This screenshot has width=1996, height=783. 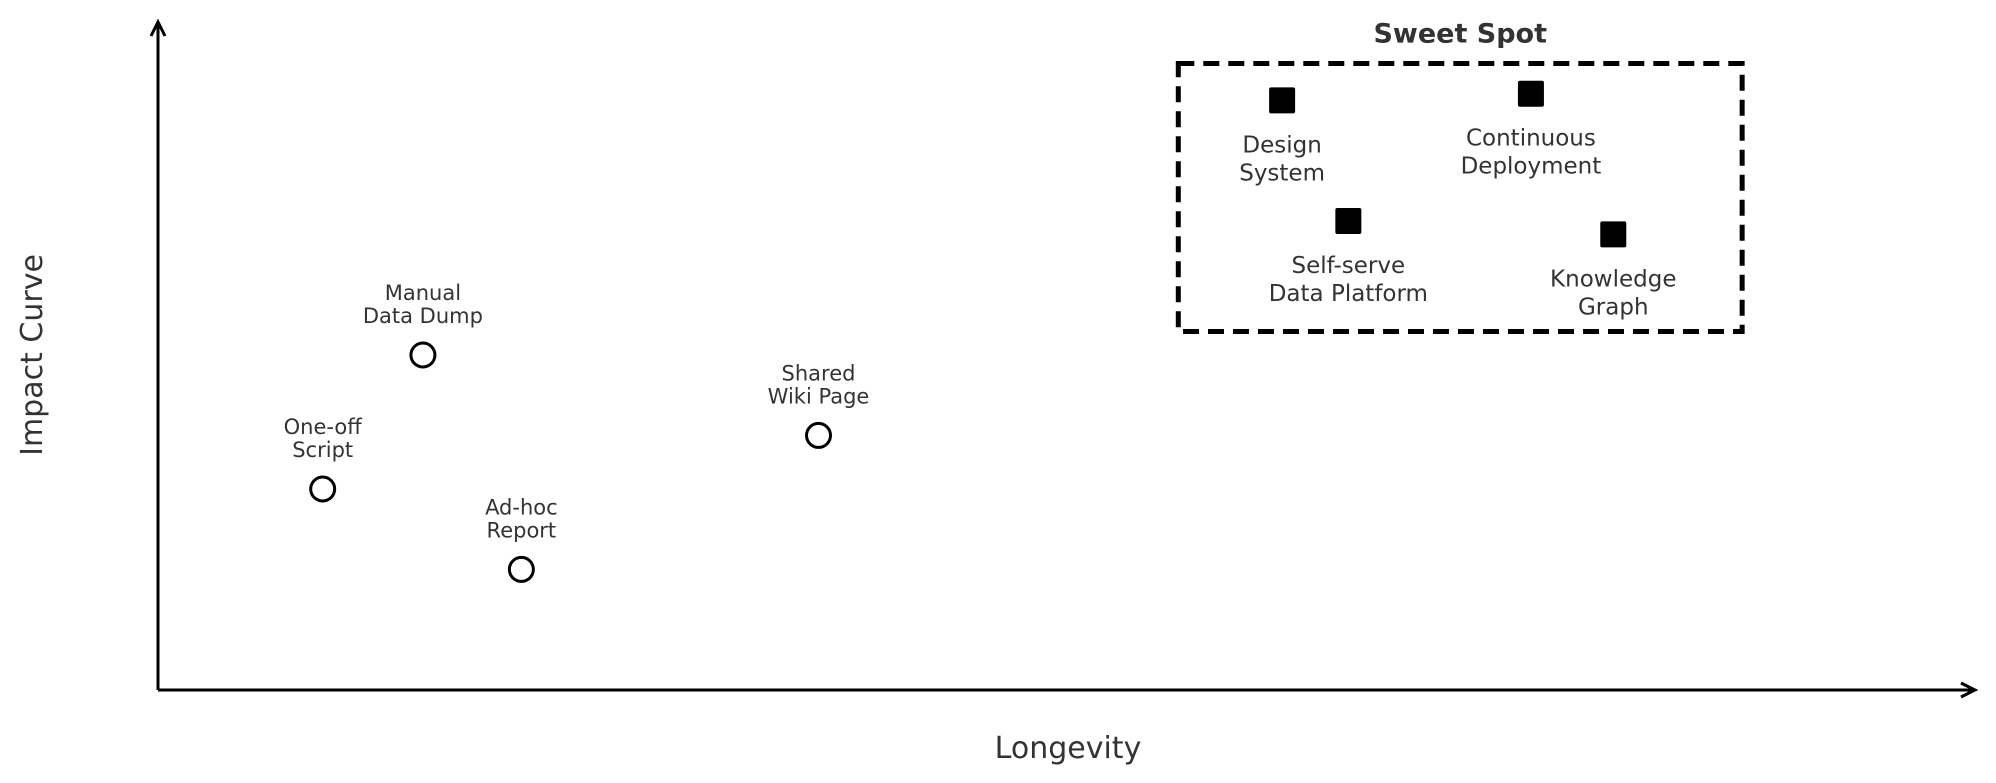 I want to click on y-axis-arrow, so click(x=158, y=27).